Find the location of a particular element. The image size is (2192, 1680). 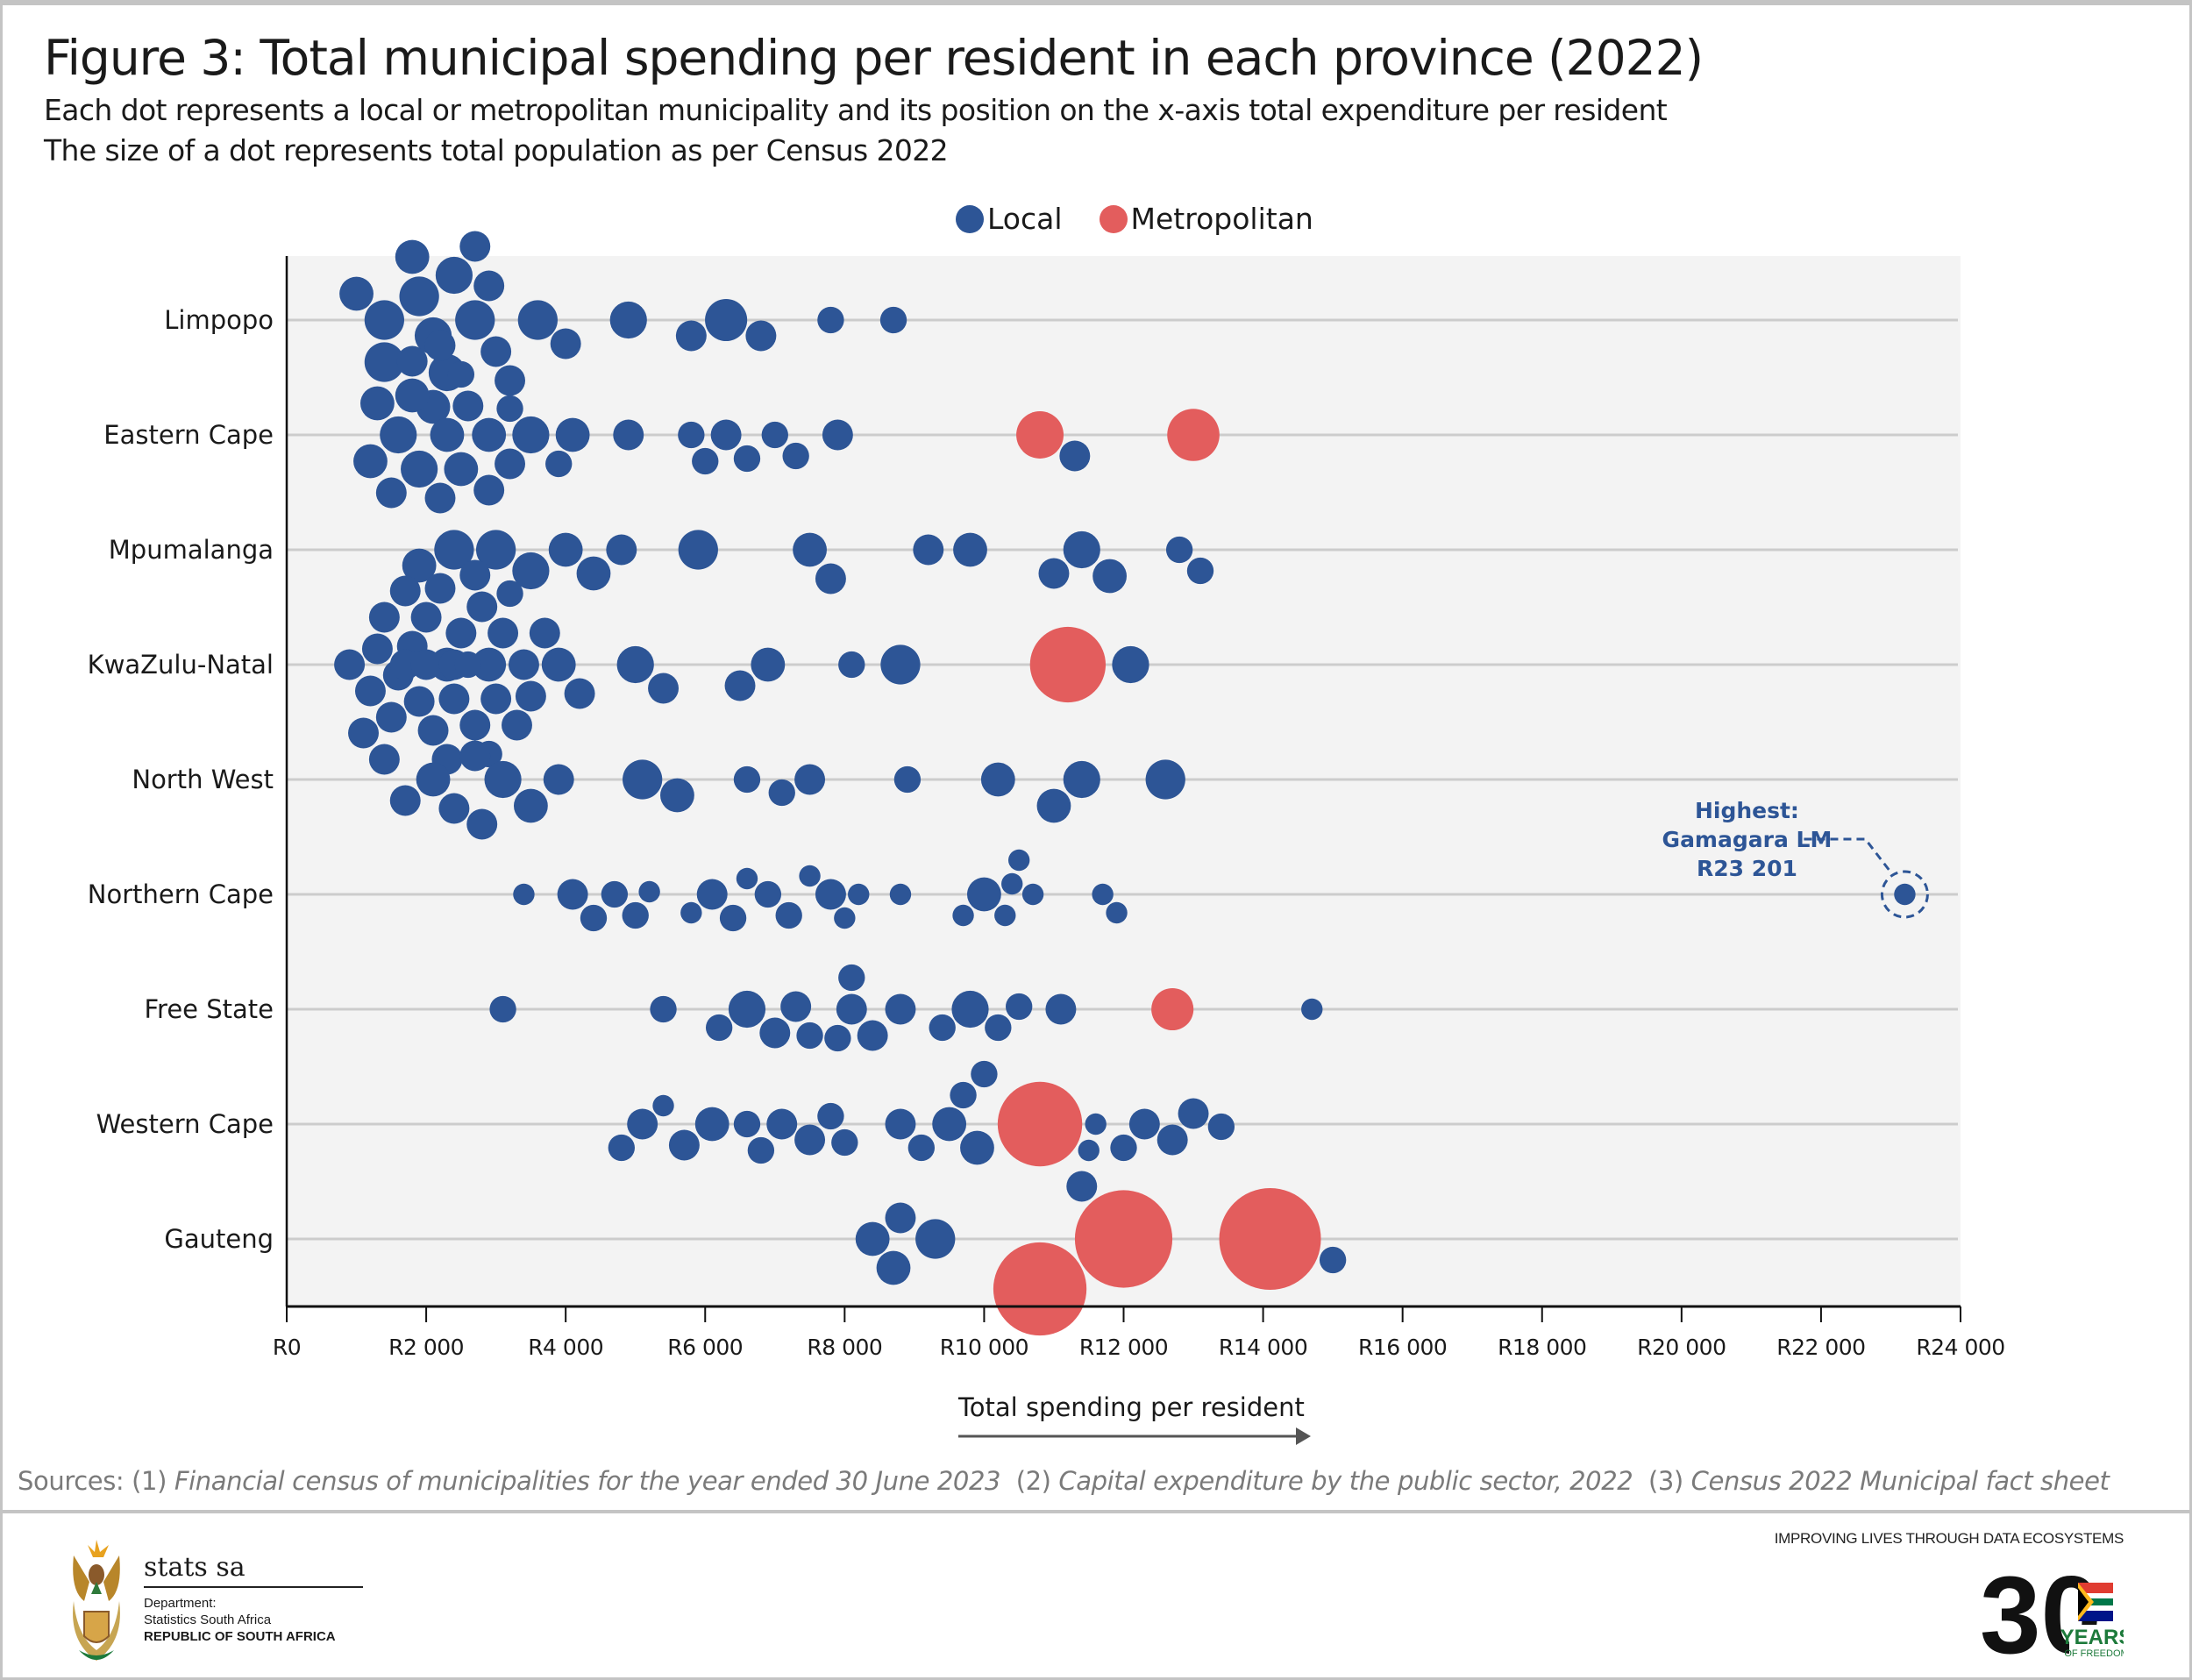

annotation-leader-line is located at coordinates (1848, 855).